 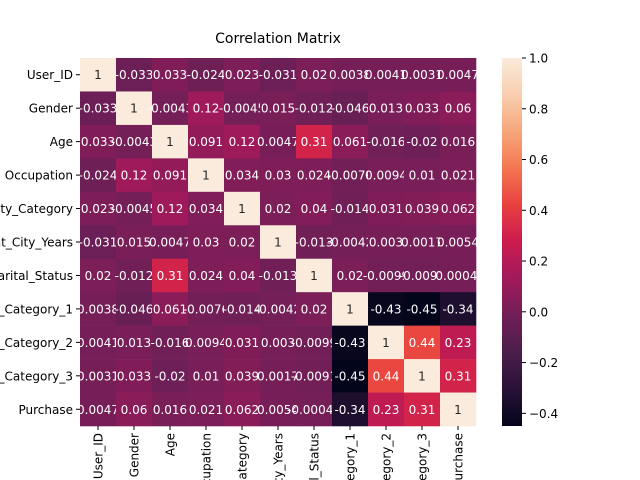 I want to click on cell-label: -0.0043, so click(x=134, y=142).